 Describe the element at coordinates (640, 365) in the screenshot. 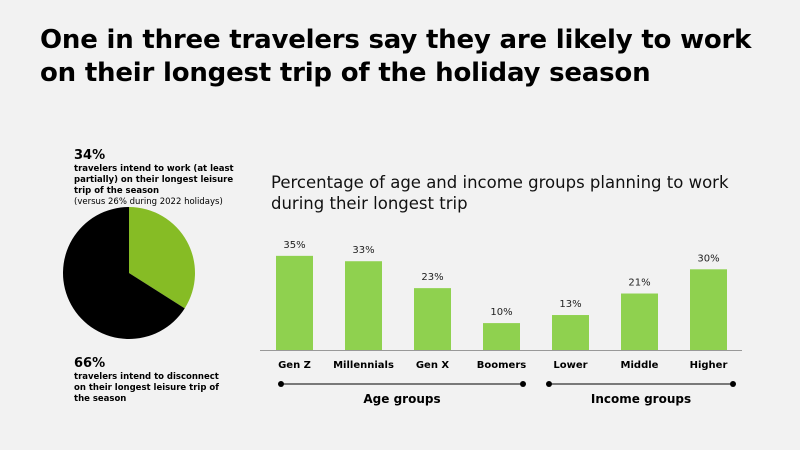

I see `tick-label: Middle` at that location.